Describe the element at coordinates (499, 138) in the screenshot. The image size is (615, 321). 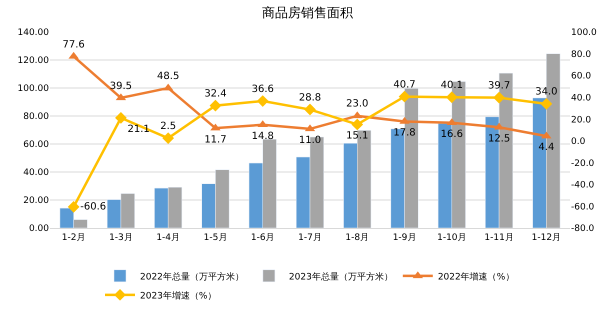
I see `data-label: 12.5` at that location.